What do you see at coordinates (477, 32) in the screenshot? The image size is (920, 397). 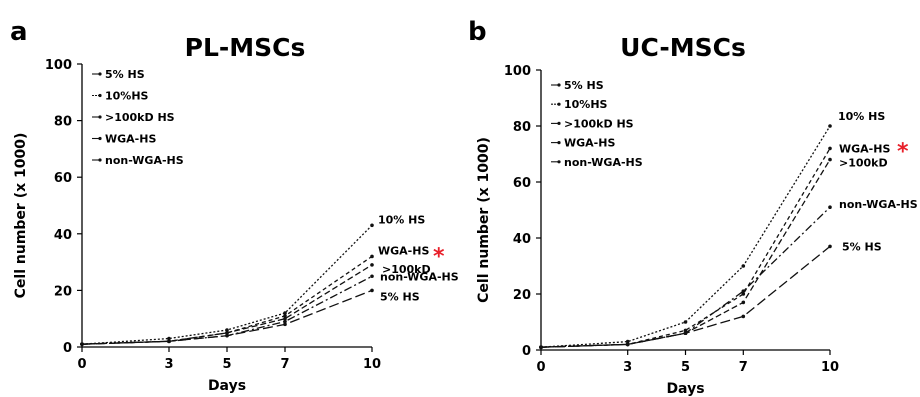 I see `panel-letter: b` at bounding box center [477, 32].